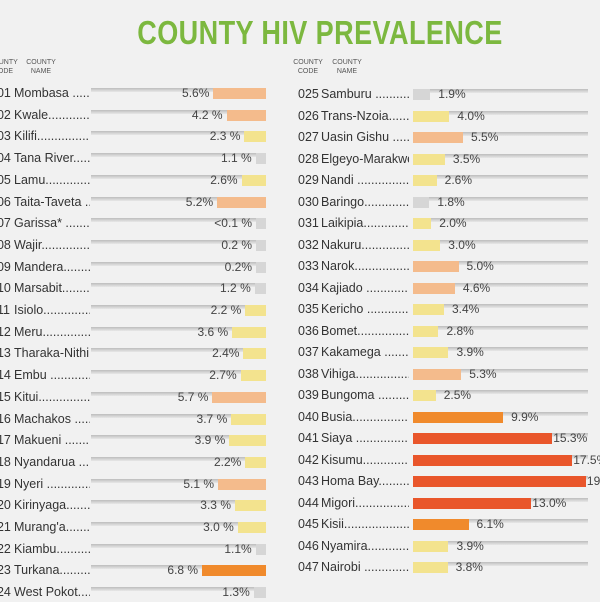 The image size is (600, 602). Describe the element at coordinates (236, 244) in the screenshot. I see `value-label: 0.2 %` at that location.